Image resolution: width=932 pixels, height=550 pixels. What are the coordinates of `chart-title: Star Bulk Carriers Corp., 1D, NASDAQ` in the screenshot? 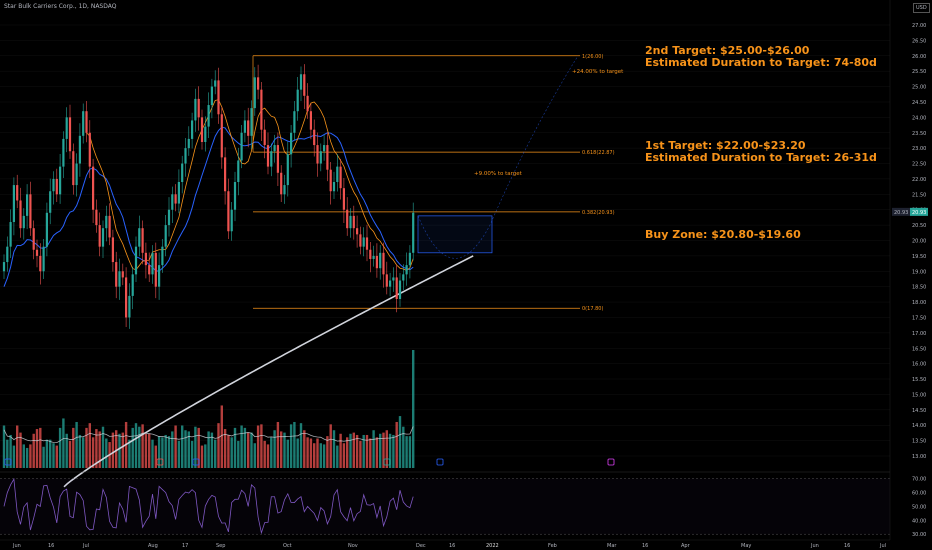 It's located at (60, 6).